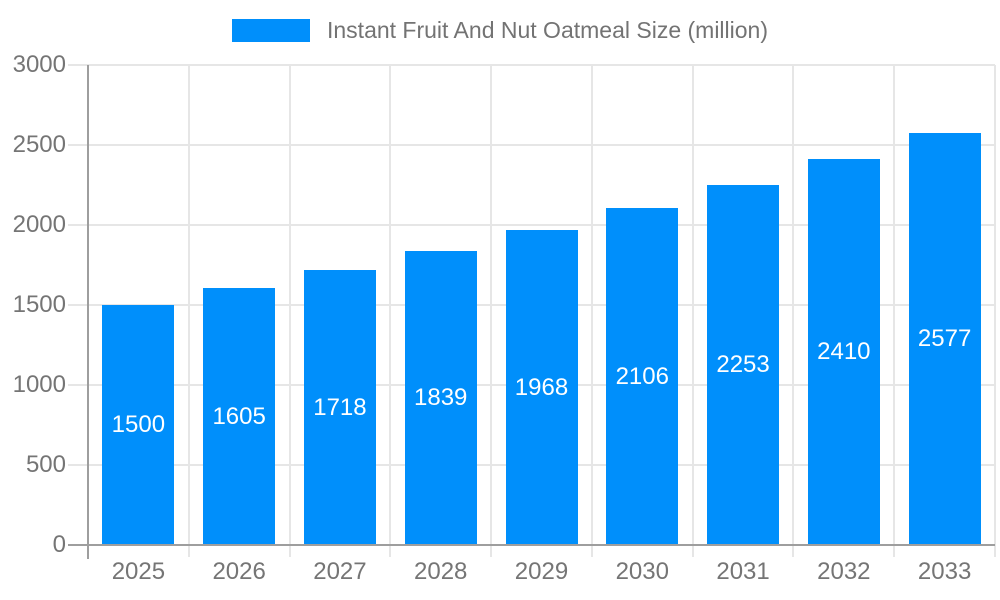  What do you see at coordinates (441, 571) in the screenshot?
I see `x-axis-tick-label: 2028` at bounding box center [441, 571].